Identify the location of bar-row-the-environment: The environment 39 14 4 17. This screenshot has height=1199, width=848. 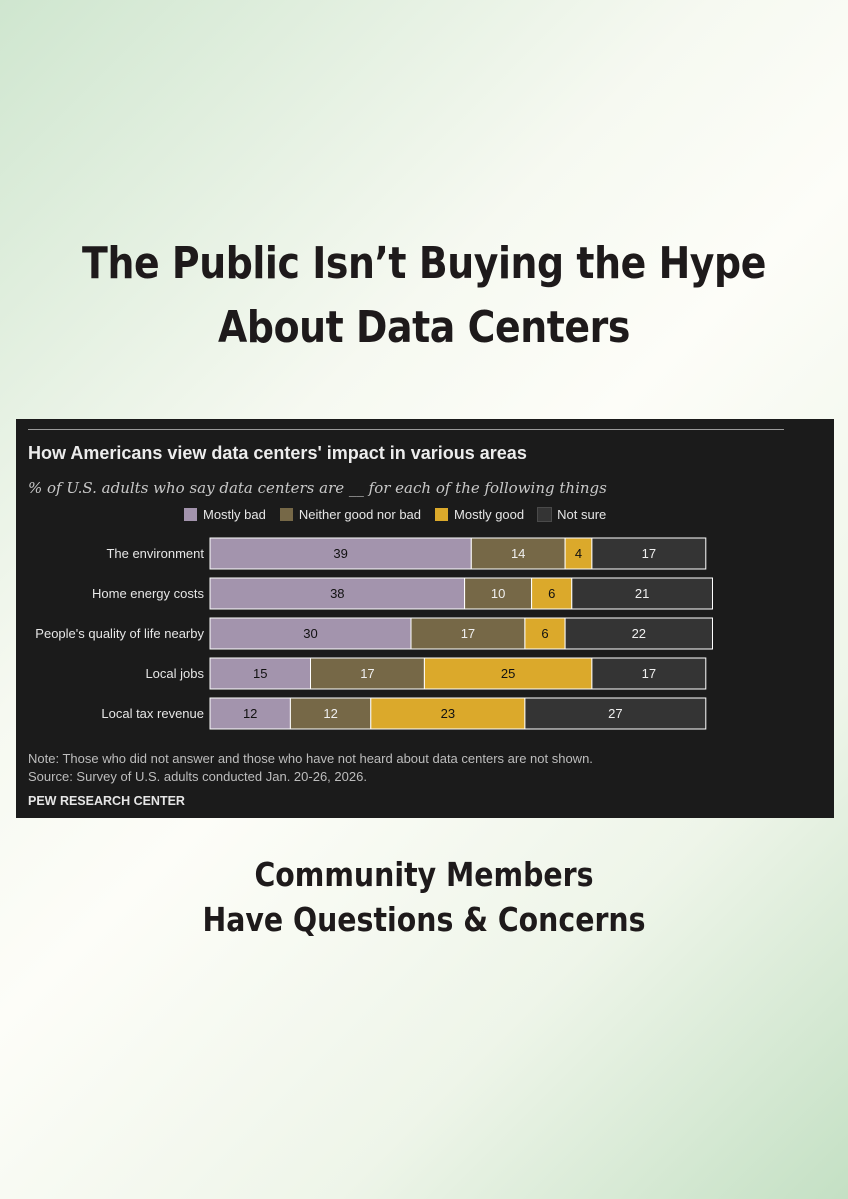
(406, 553).